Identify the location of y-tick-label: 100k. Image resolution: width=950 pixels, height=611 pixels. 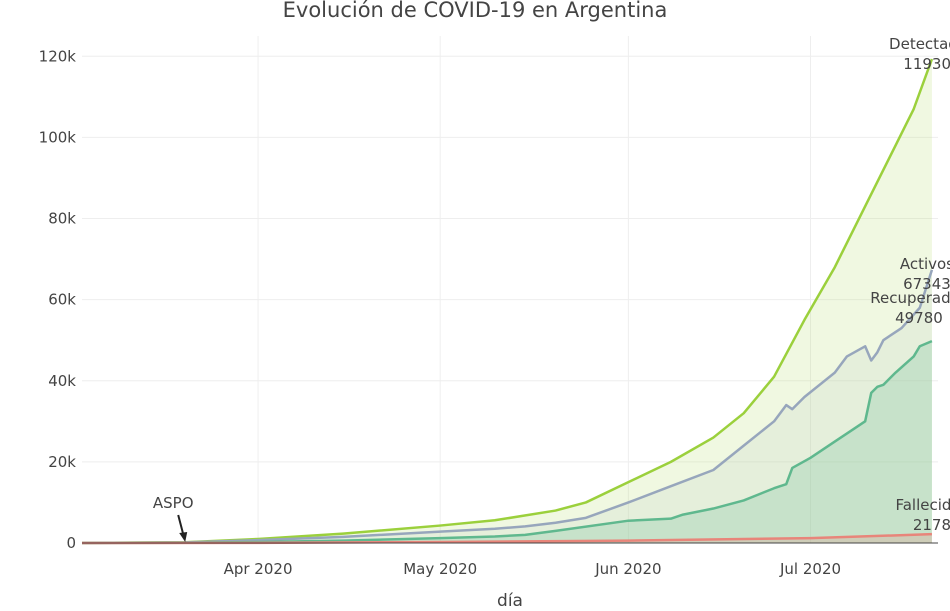
(58, 137).